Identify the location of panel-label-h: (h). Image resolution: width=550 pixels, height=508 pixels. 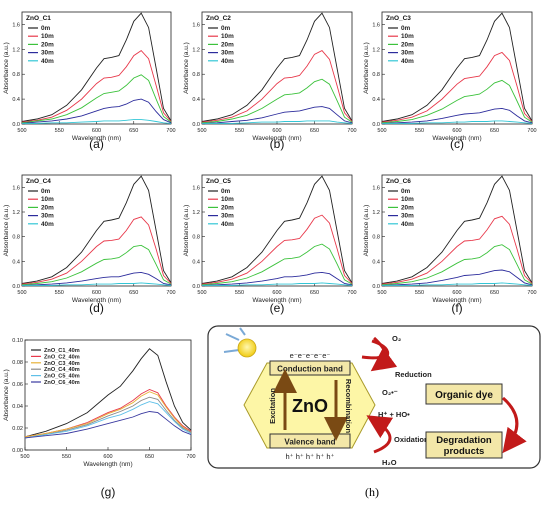
(372, 492).